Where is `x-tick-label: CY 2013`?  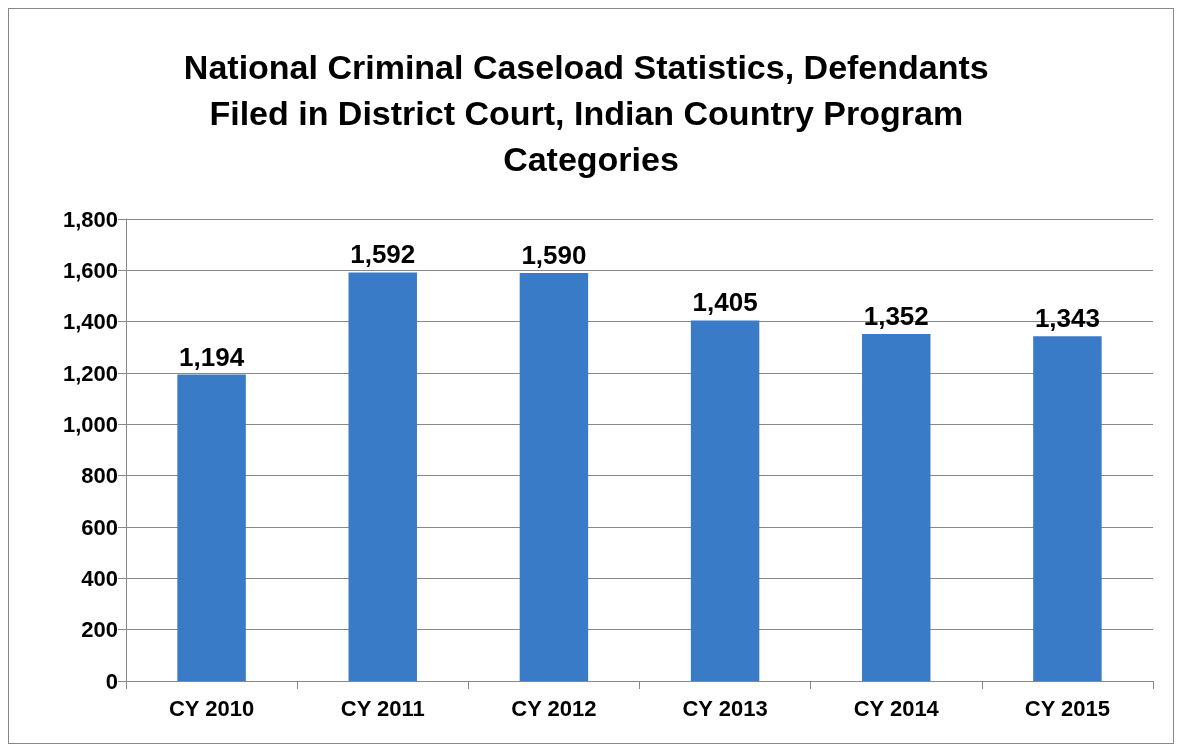 x-tick-label: CY 2013 is located at coordinates (725, 708).